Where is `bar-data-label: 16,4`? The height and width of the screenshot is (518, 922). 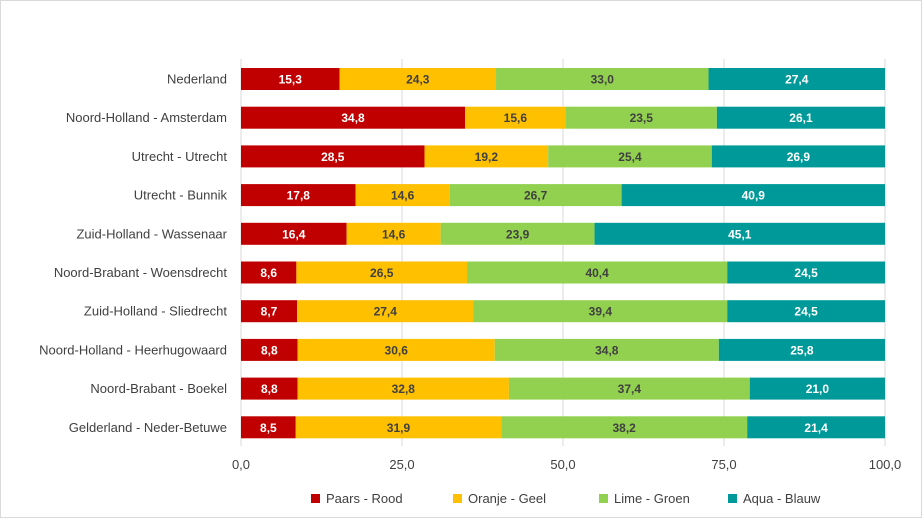
bar-data-label: 16,4 is located at coordinates (294, 234).